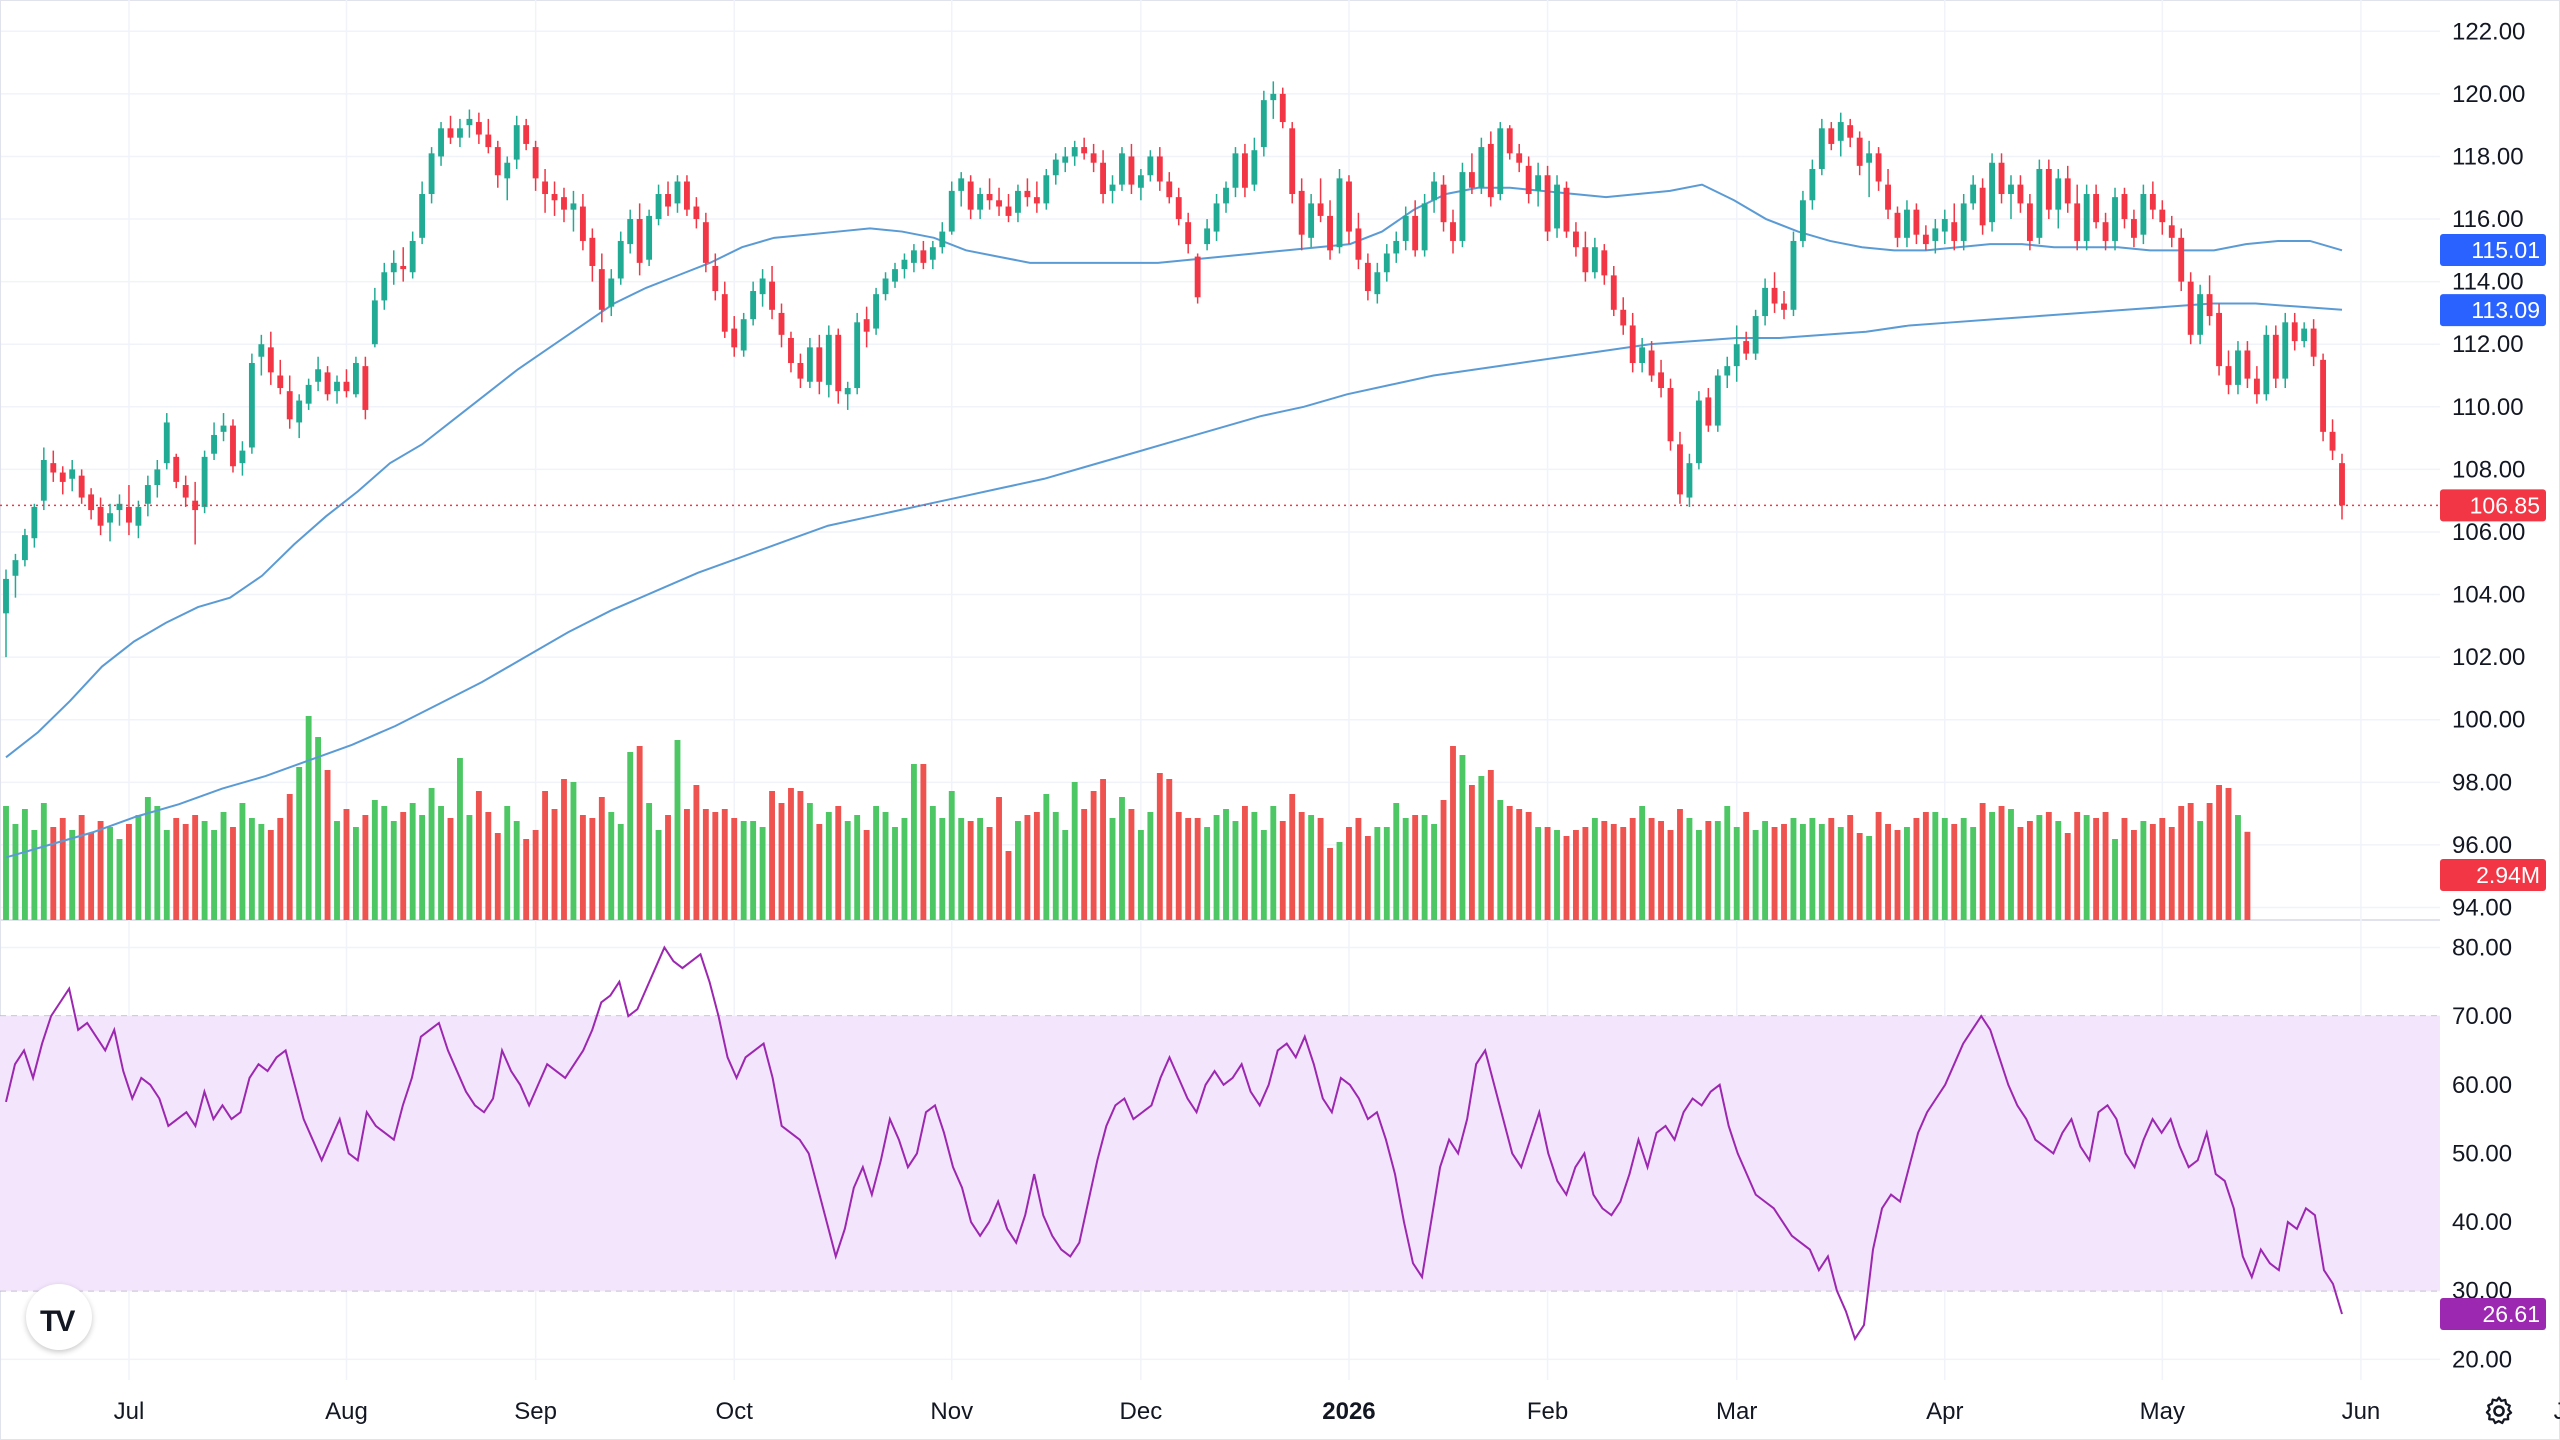  I want to click on month-label: Jul, so click(2557, 1411).